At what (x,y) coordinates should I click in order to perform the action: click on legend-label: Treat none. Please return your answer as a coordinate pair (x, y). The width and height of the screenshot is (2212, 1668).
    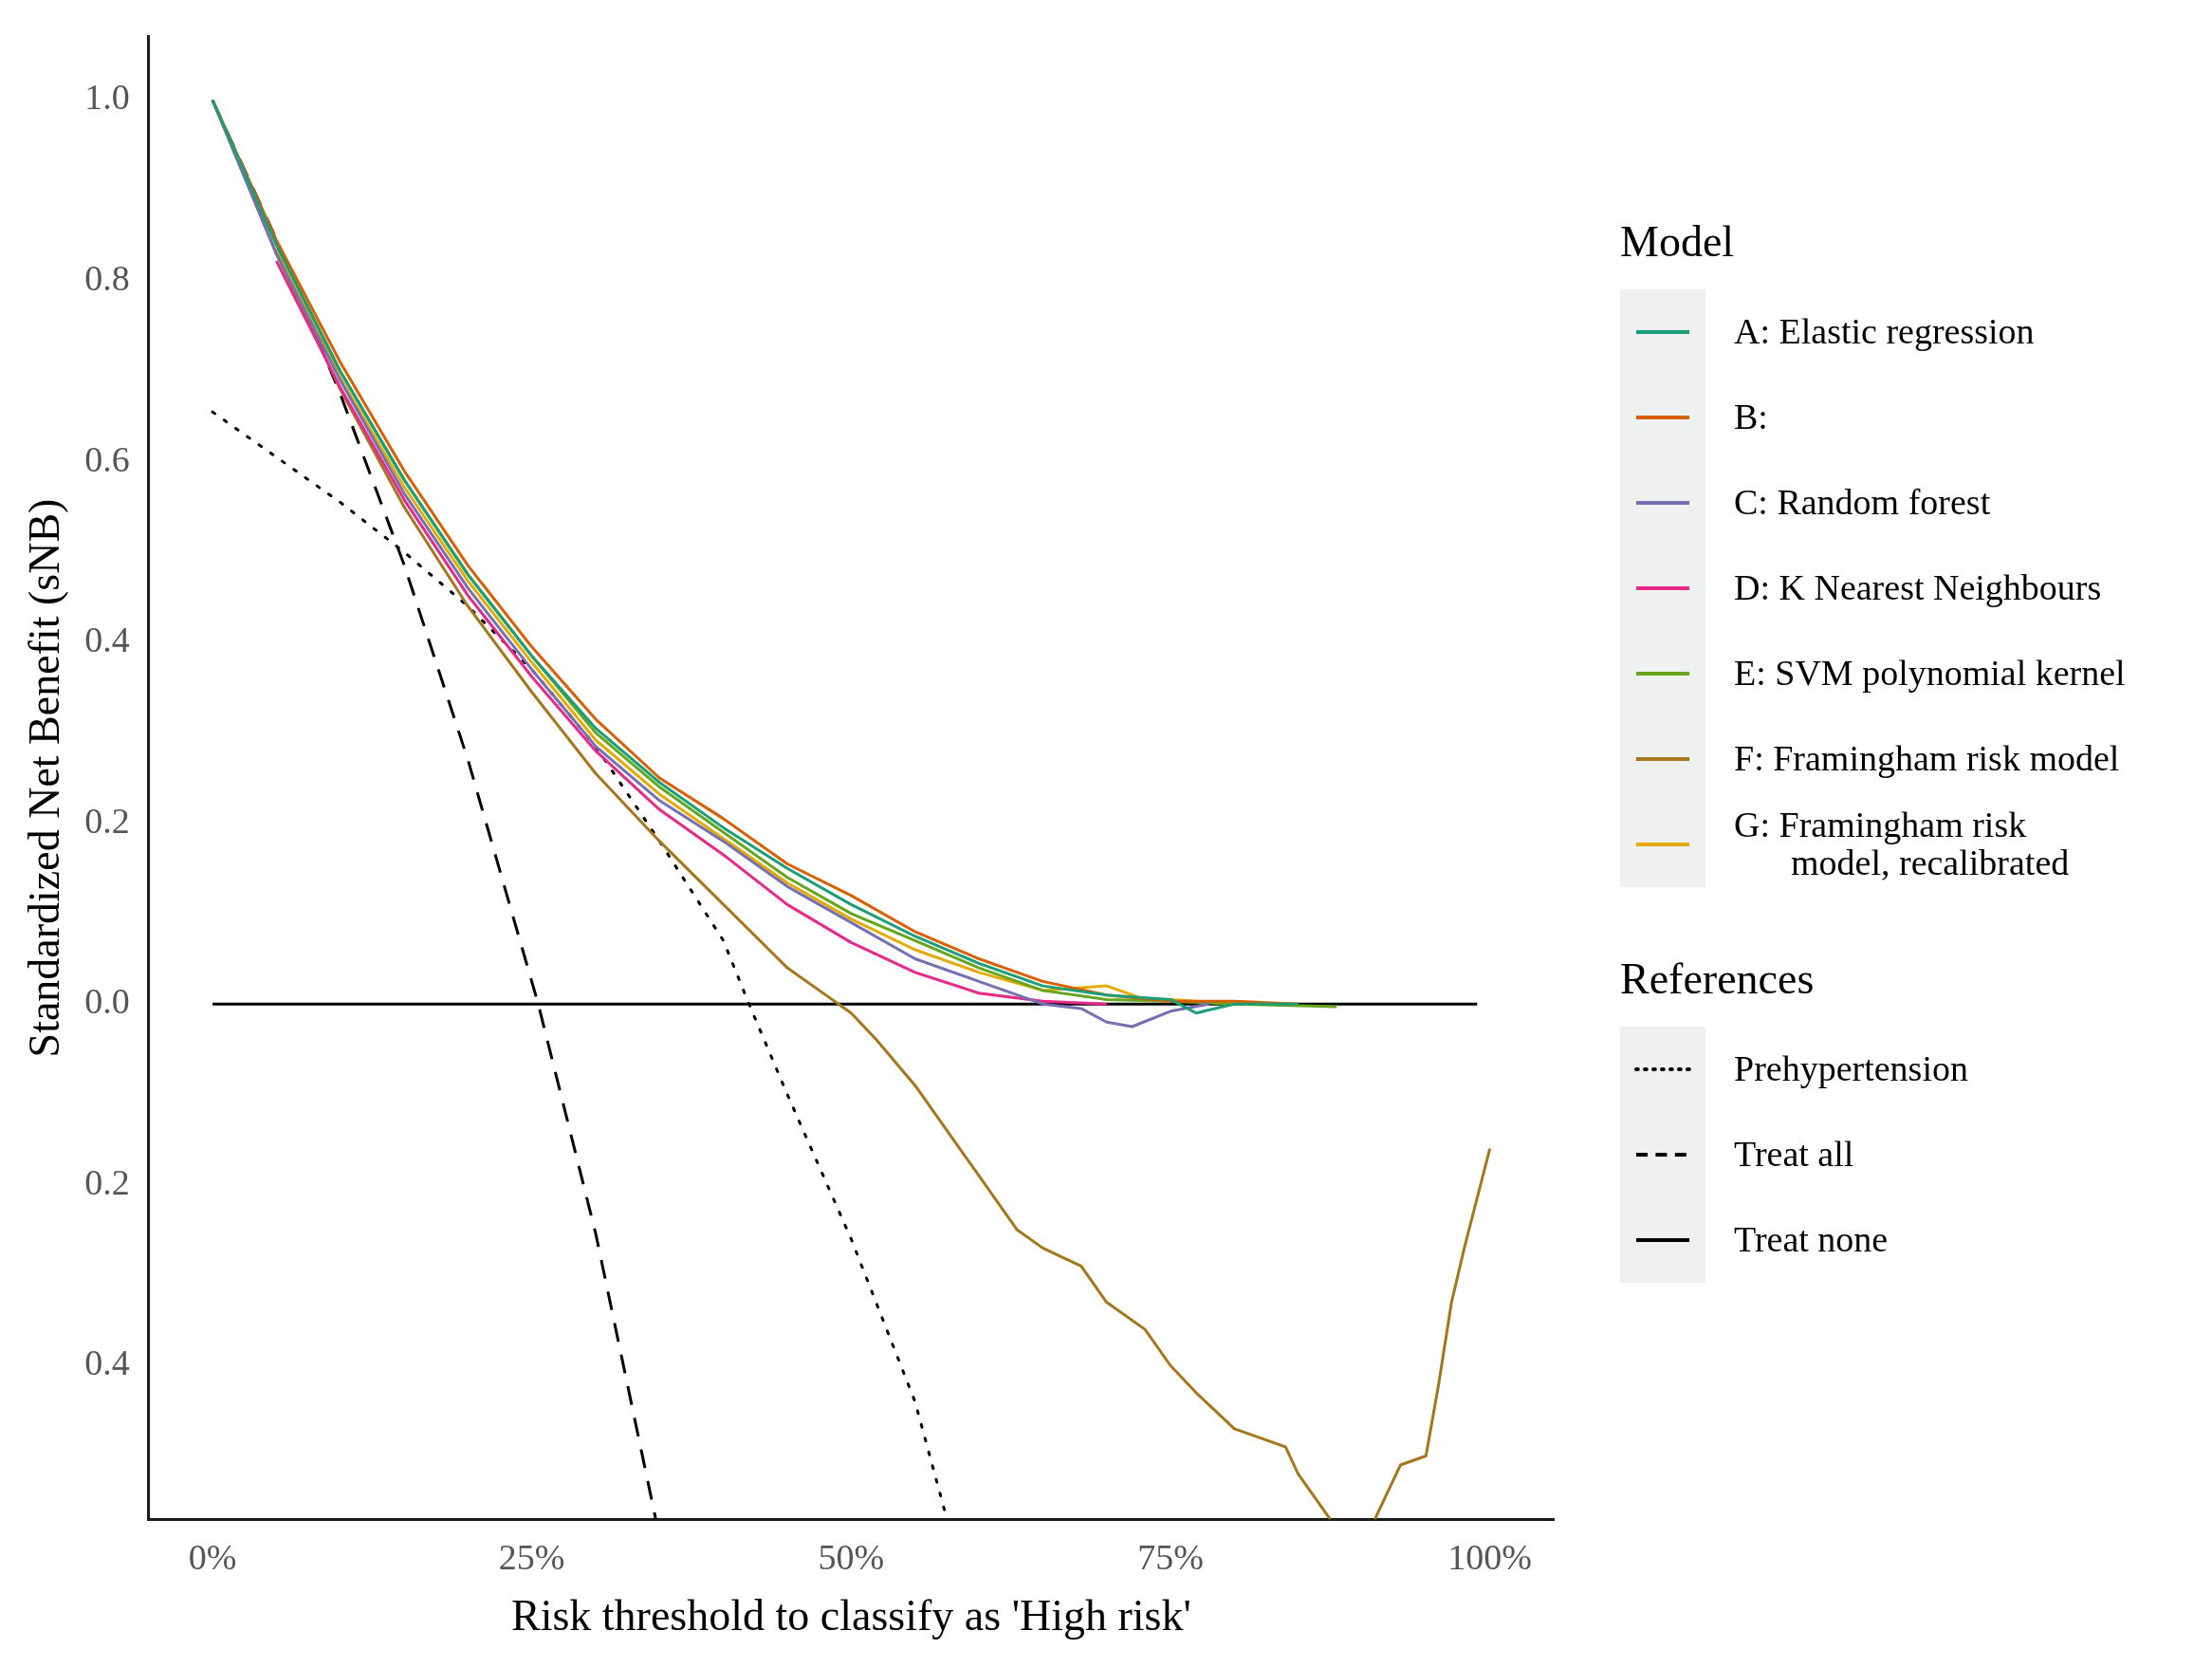
    Looking at the image, I should click on (1811, 1239).